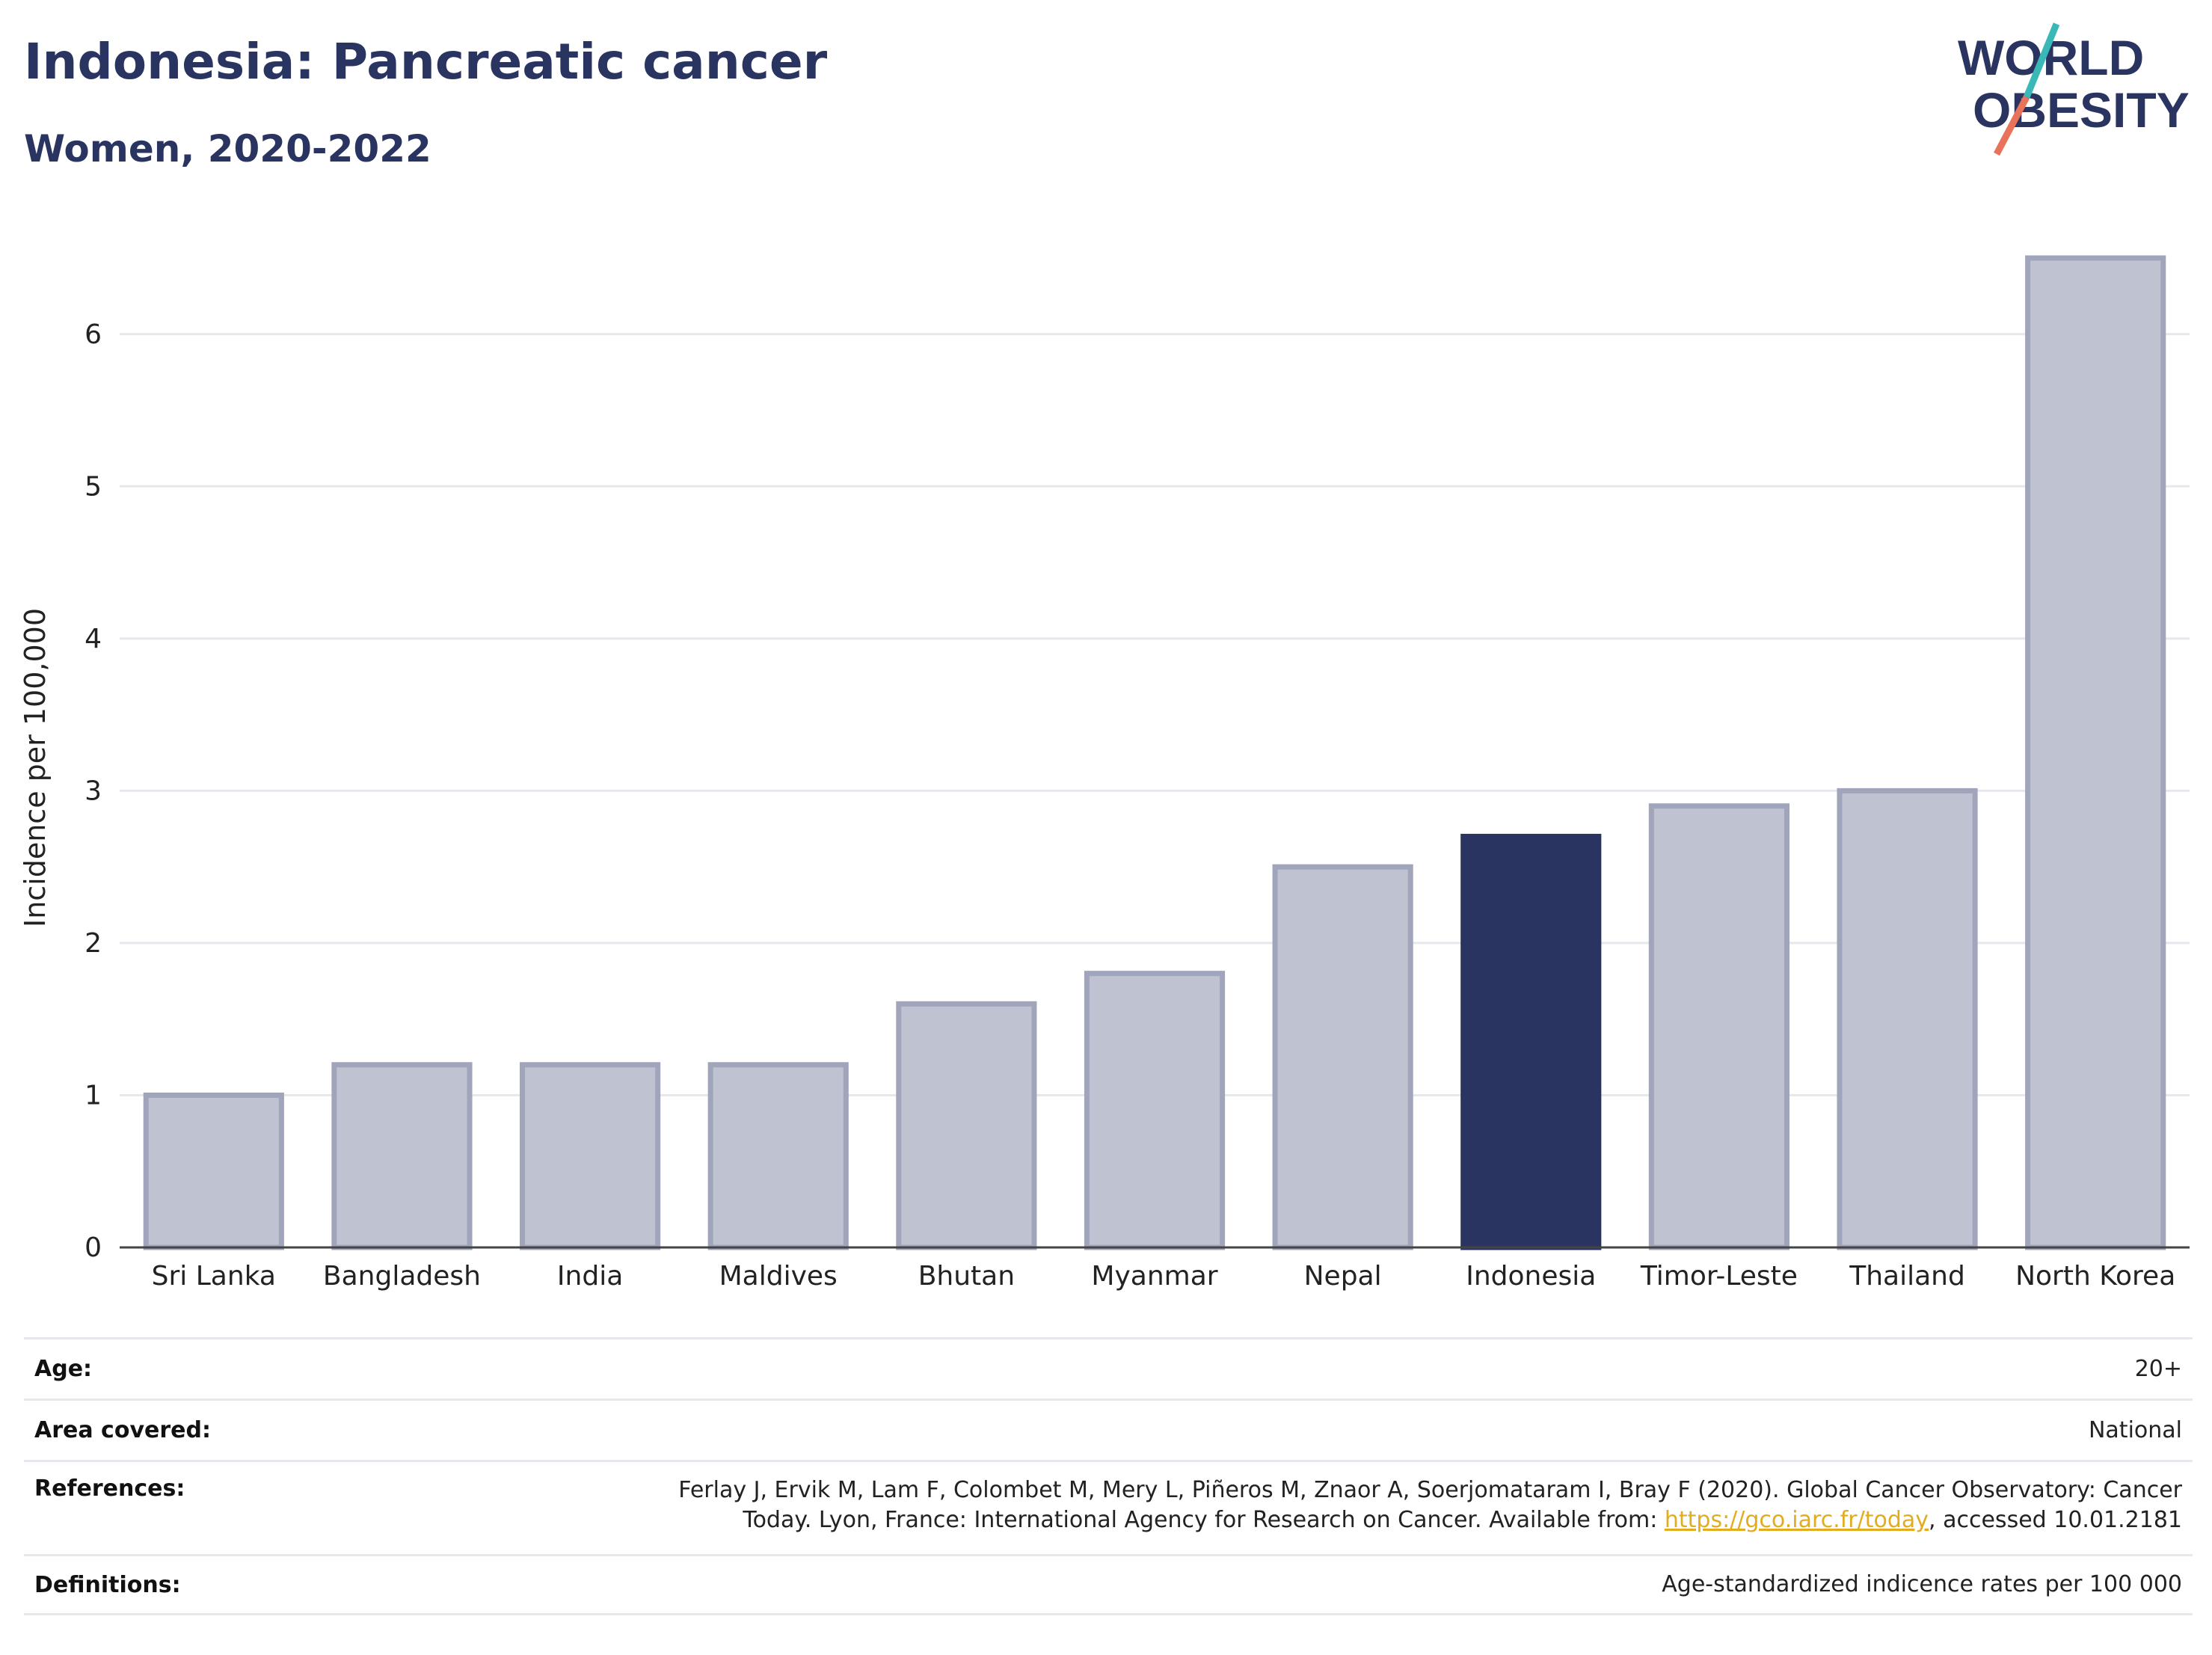  Describe the element at coordinates (2055, 1520) in the screenshot. I see `references-line2-post: , accessed 10.01.2181` at that location.